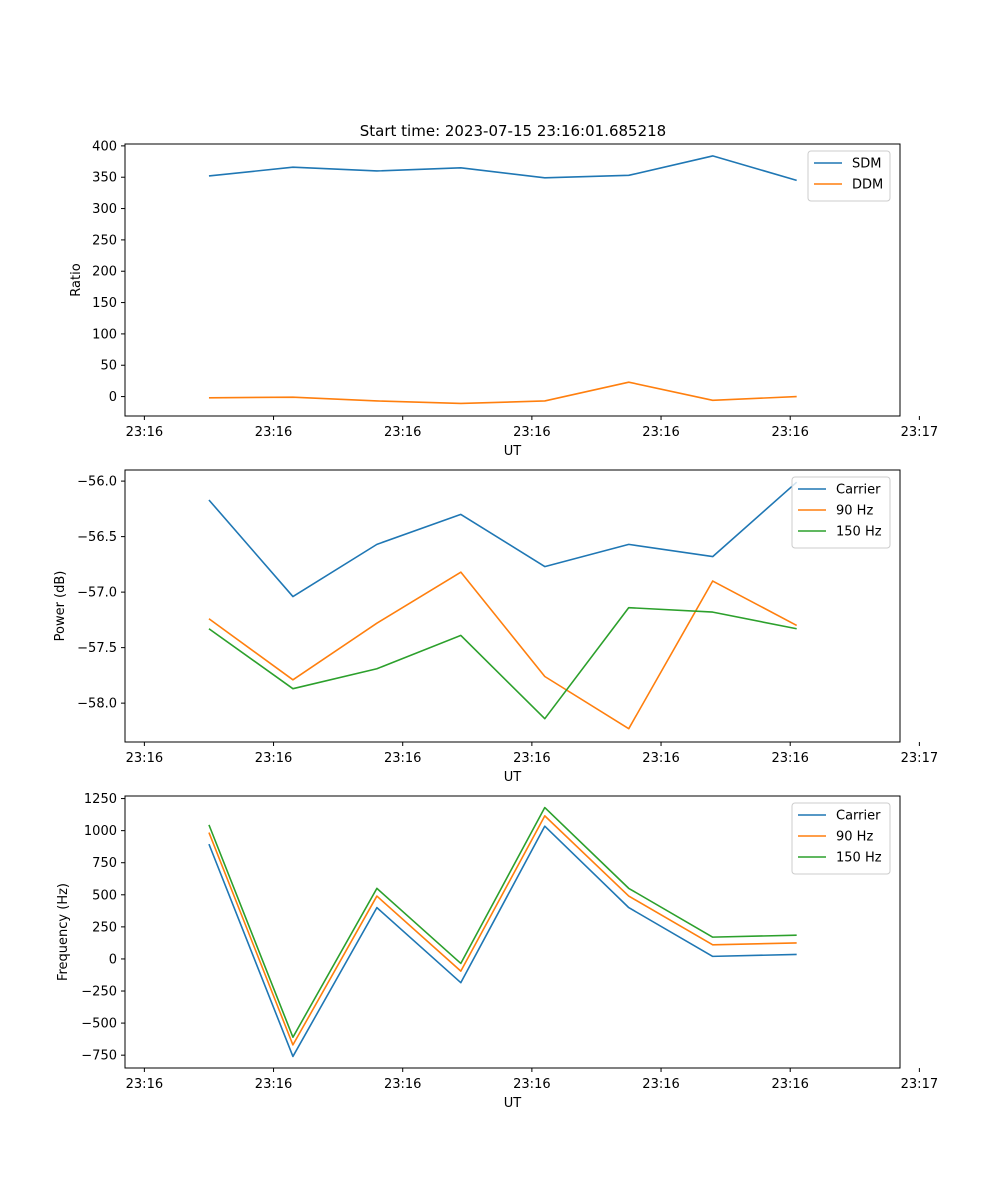  What do you see at coordinates (502, 393) in the screenshot?
I see `series-line-ddm` at bounding box center [502, 393].